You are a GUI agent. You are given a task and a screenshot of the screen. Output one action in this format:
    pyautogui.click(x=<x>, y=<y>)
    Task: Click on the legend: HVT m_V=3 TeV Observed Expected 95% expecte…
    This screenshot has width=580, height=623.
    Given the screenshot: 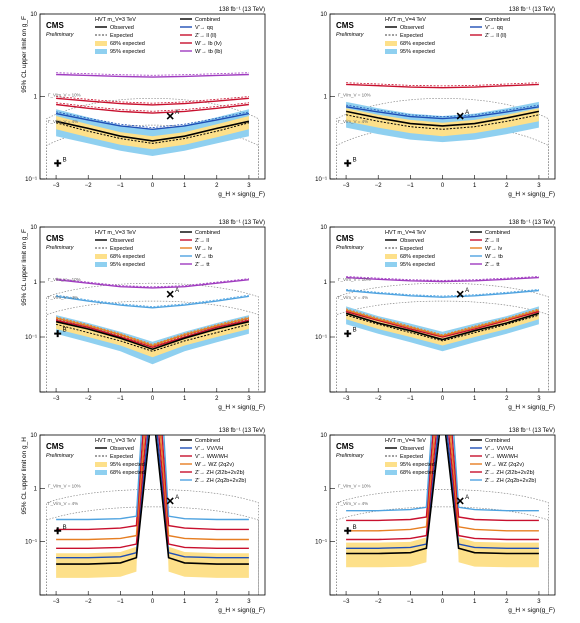 What is the action you would take?
    pyautogui.click(x=170, y=461)
    